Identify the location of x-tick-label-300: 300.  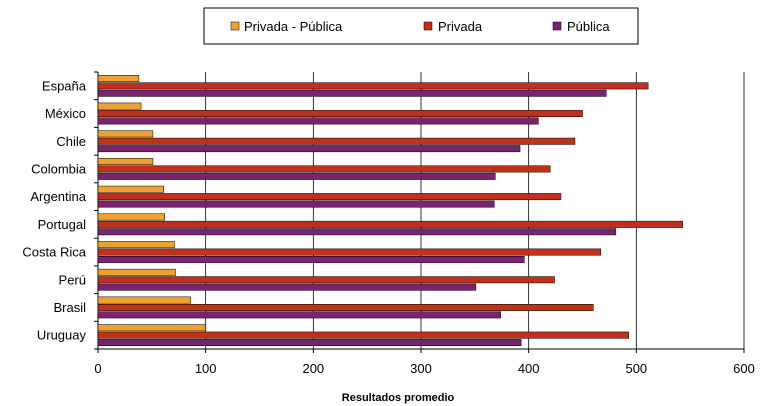
(421, 368).